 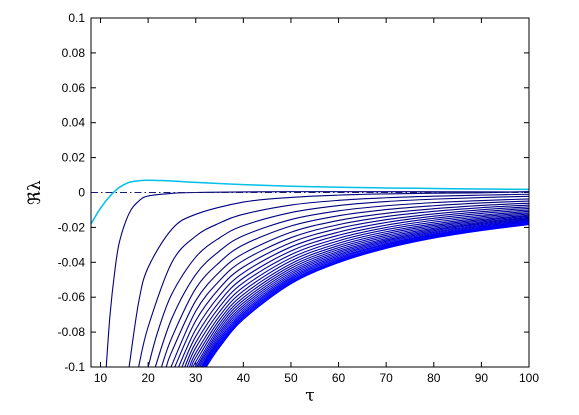 I want to click on x-tick-label: 20, so click(x=148, y=378).